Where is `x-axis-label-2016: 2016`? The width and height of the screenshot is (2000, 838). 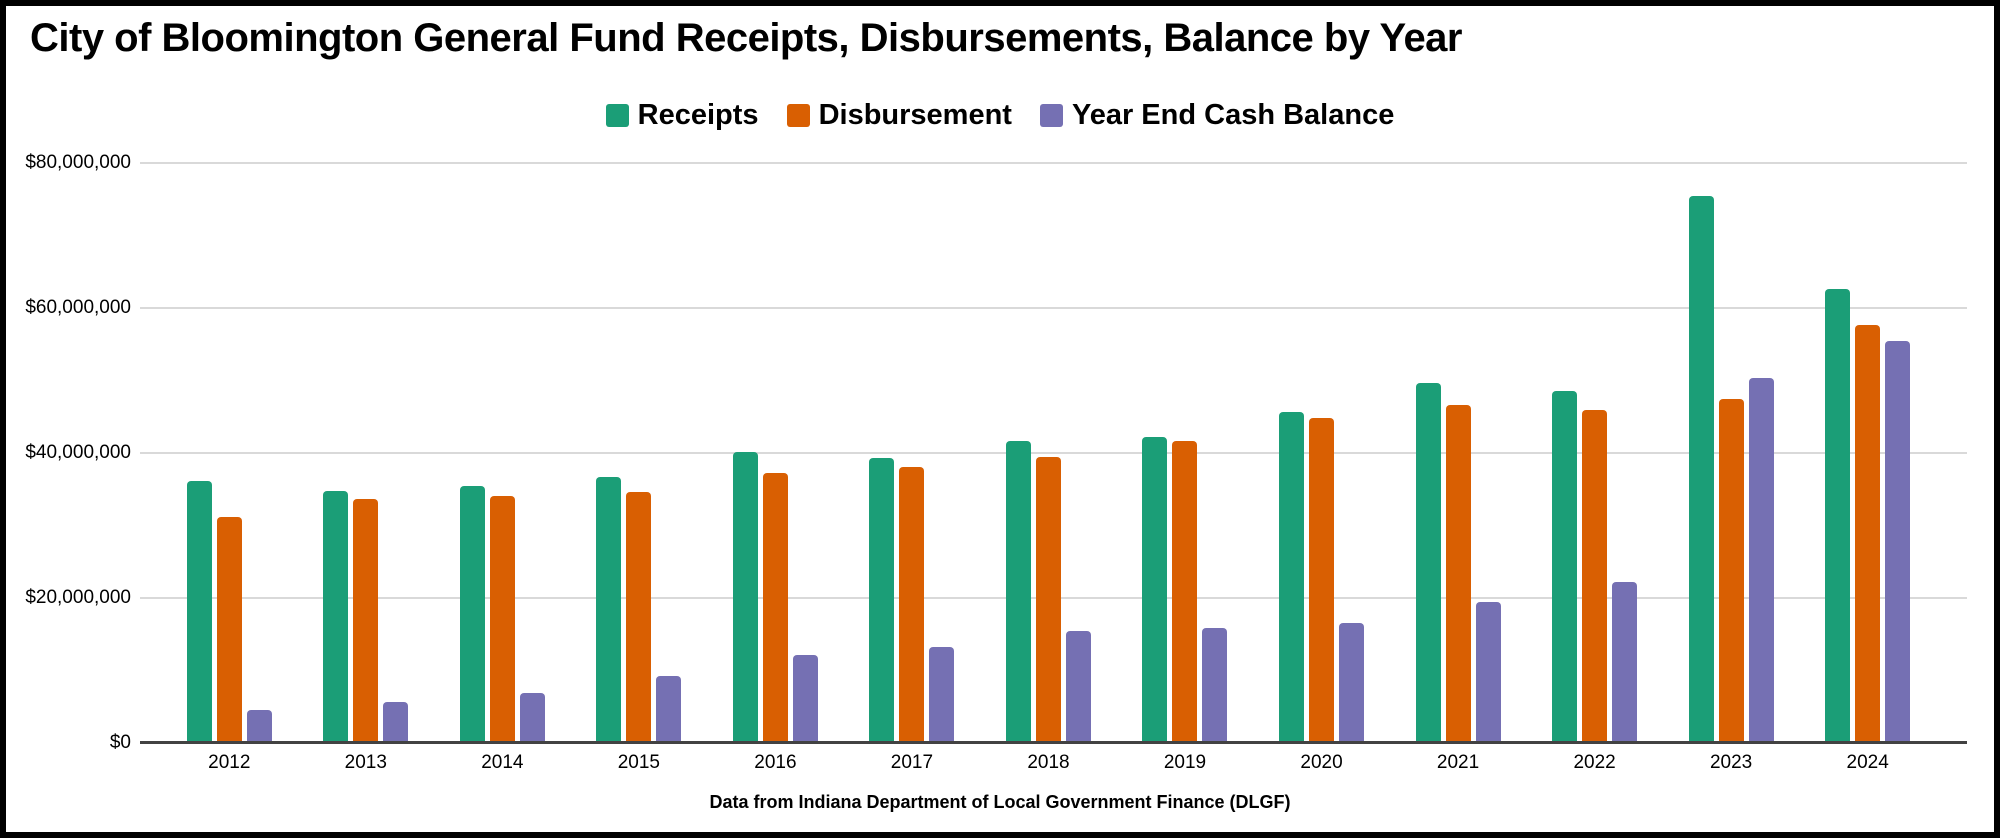 x-axis-label-2016: 2016 is located at coordinates (775, 762).